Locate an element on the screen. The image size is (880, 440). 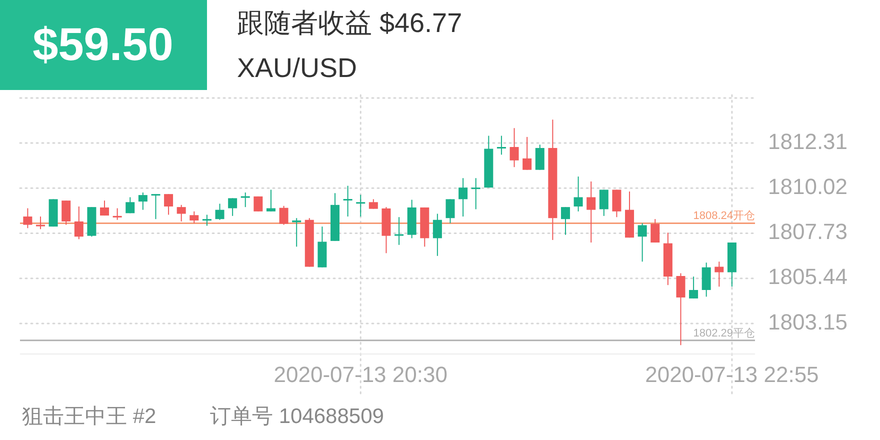
ref-line-label: 1808.24开仓 is located at coordinates (724, 216).